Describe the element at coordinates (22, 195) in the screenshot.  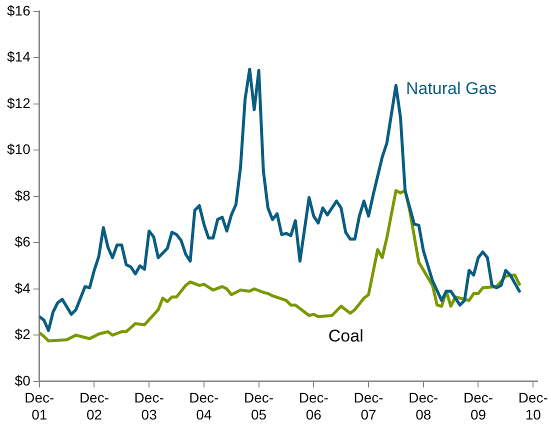
I see `y-tick-label: $8` at that location.